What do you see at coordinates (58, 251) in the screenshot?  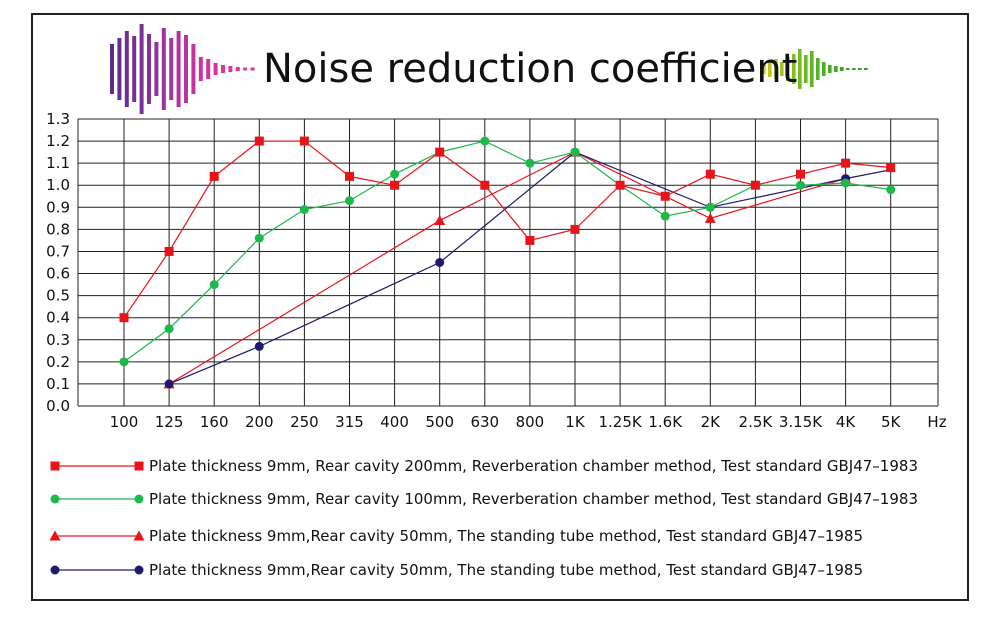 I see `y-tick-label: 0.7` at bounding box center [58, 251].